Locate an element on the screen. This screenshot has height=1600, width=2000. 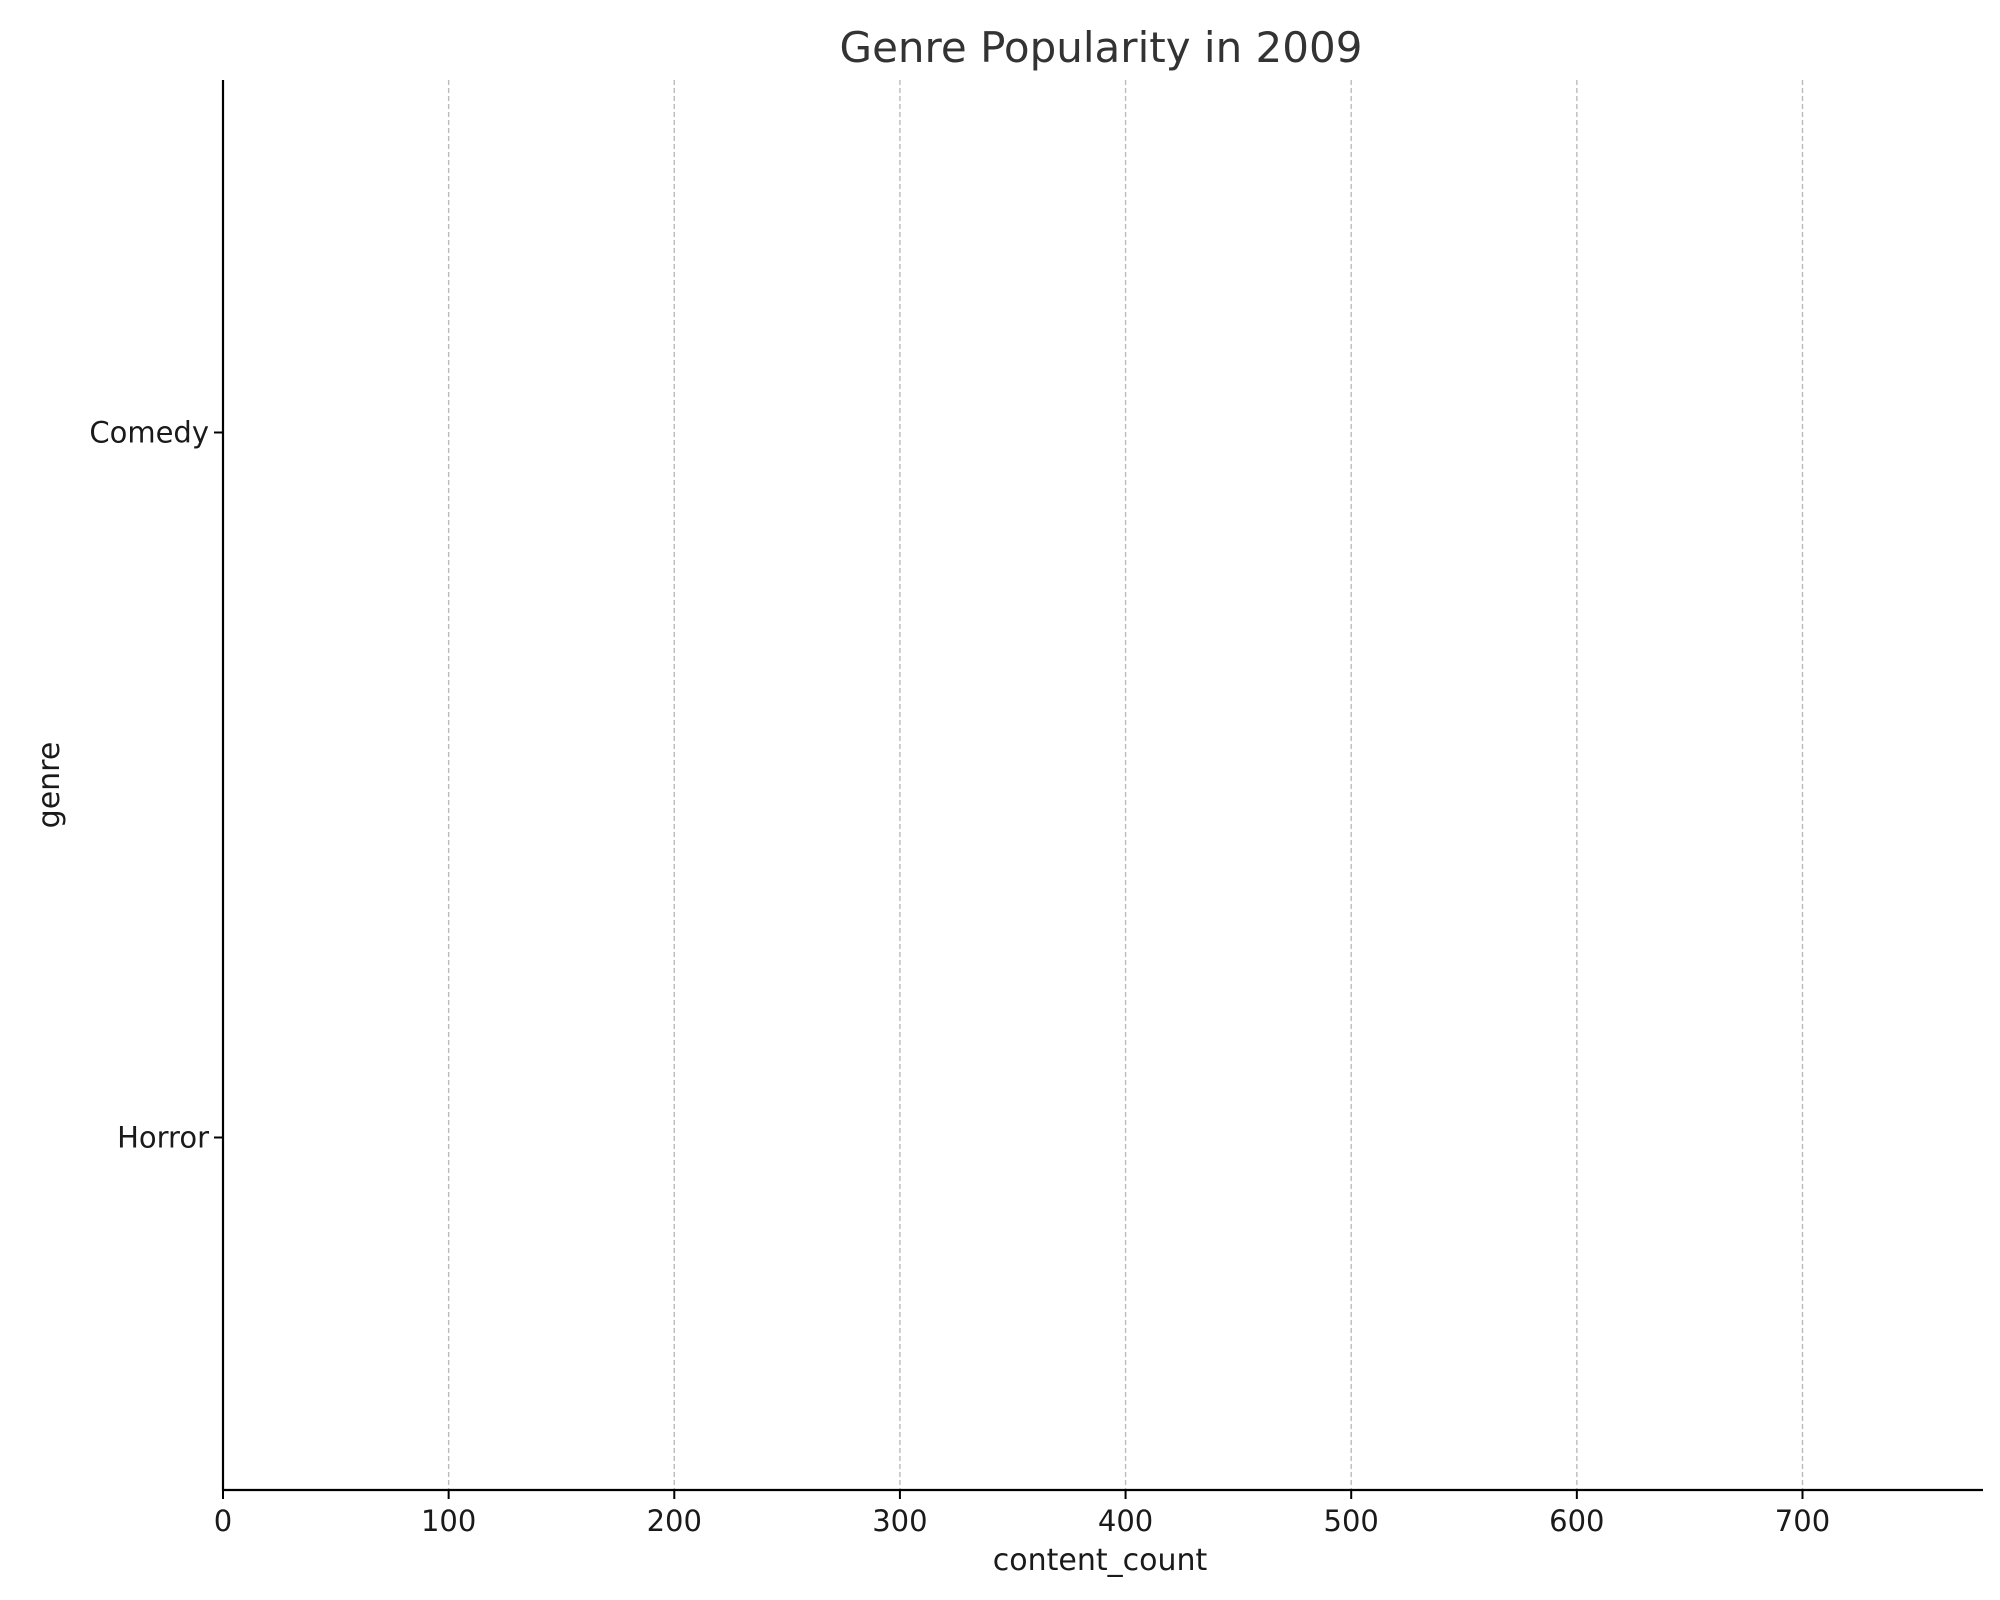
x-tick-label: 400 is located at coordinates (1125, 1521).